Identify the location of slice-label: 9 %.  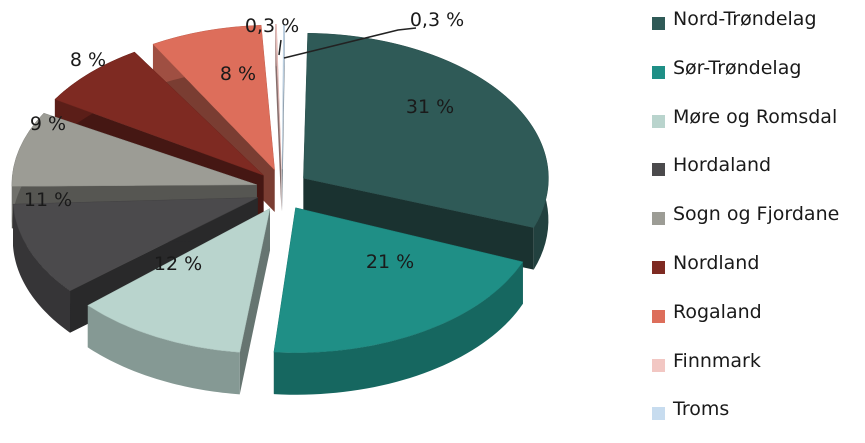
(48, 124).